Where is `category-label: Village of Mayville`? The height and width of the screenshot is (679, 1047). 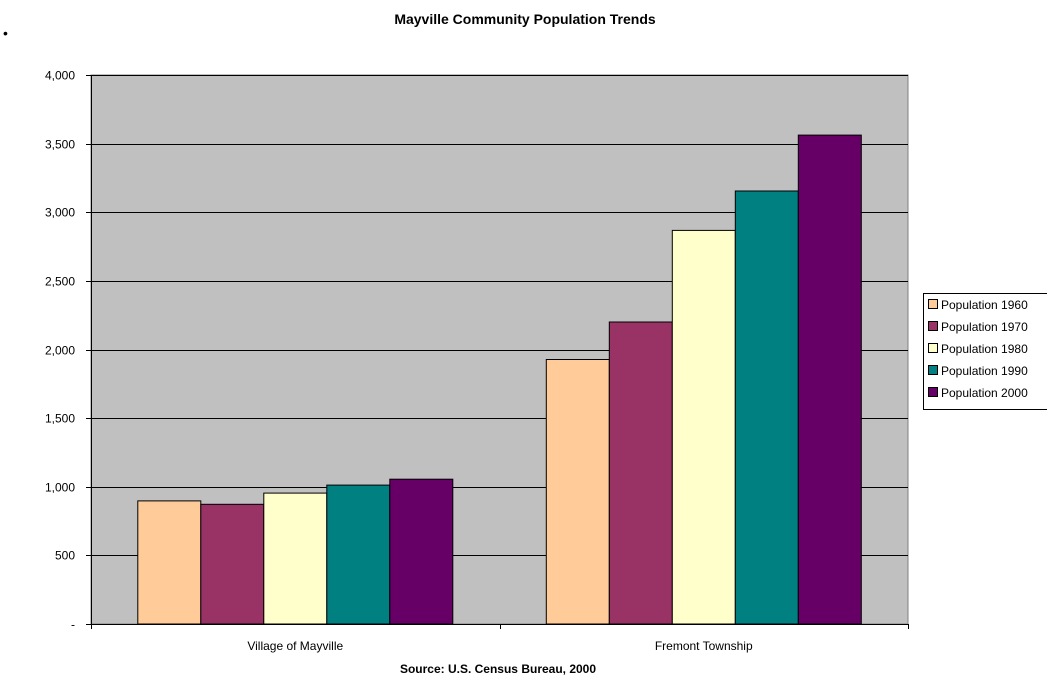
category-label: Village of Mayville is located at coordinates (295, 646).